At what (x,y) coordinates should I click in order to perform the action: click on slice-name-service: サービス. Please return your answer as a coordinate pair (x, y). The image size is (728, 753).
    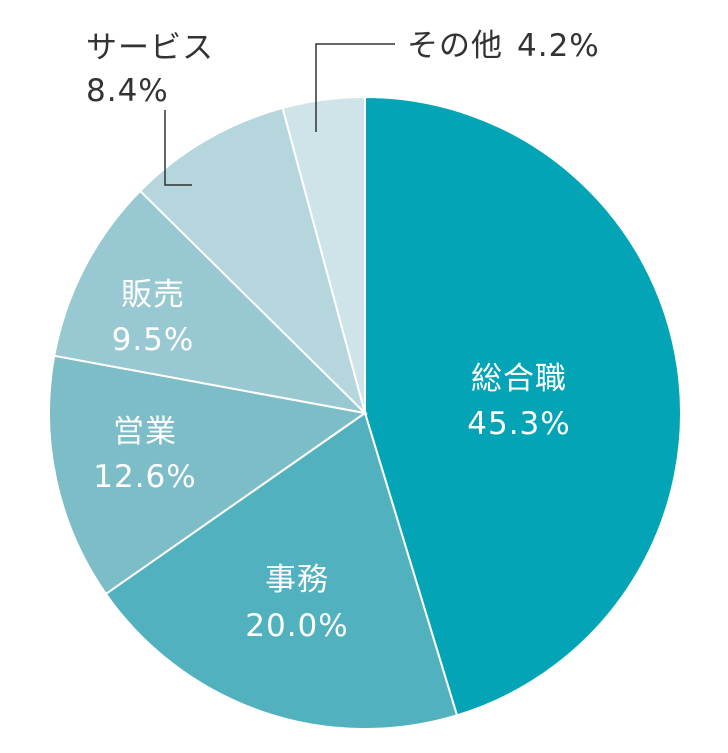
    Looking at the image, I should click on (150, 48).